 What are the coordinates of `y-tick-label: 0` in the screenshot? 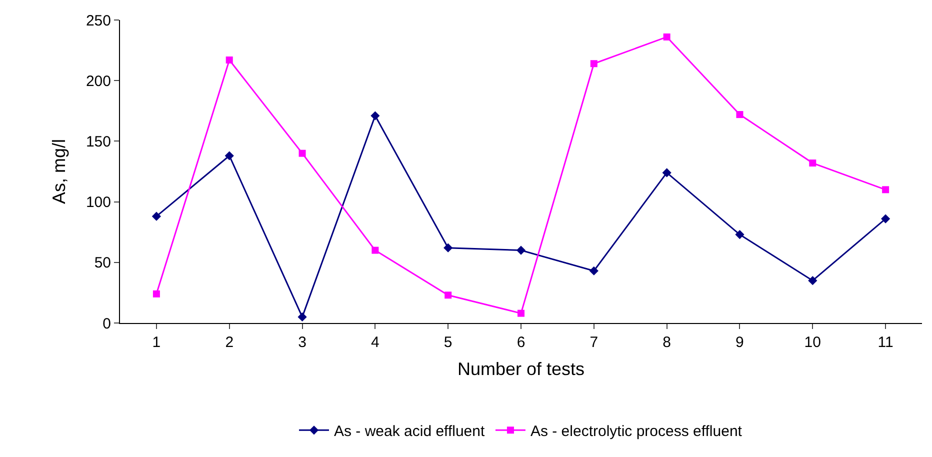 It's located at (106, 323).